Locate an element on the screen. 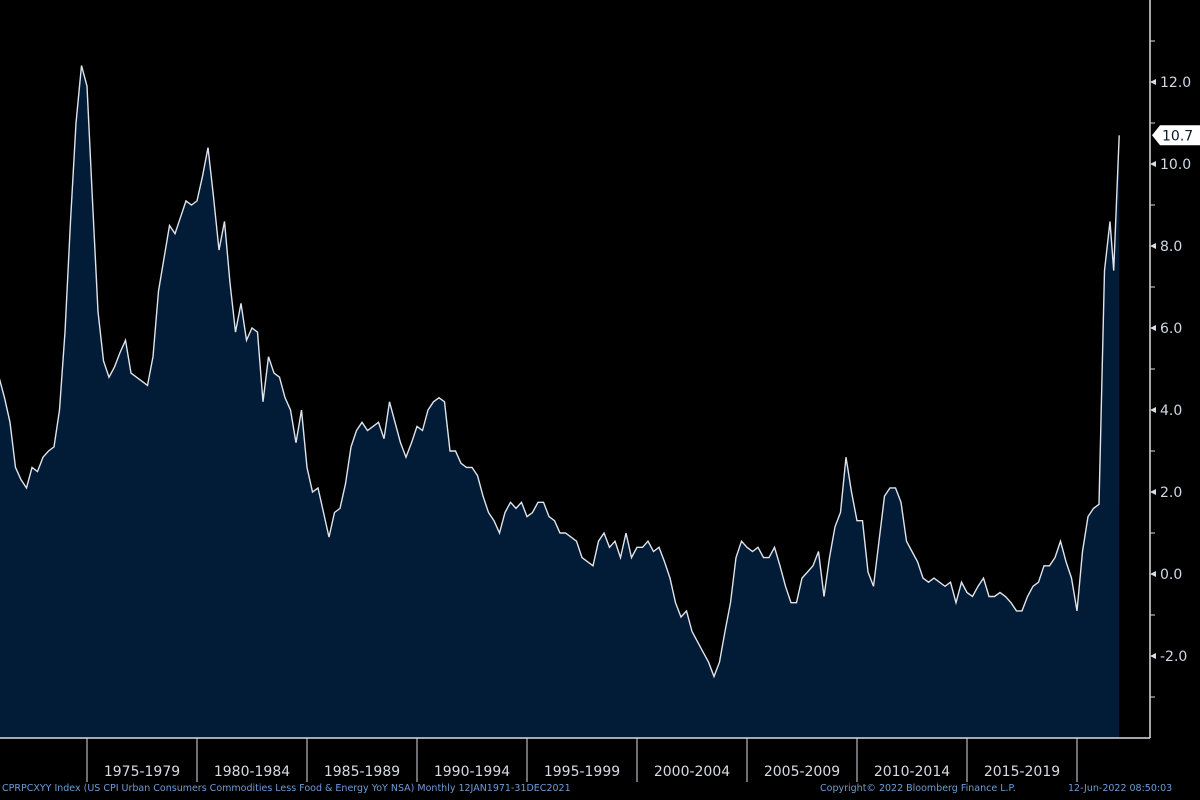  footer-timestamp: 12-Jun-2022 08:50:03 is located at coordinates (1120, 788).